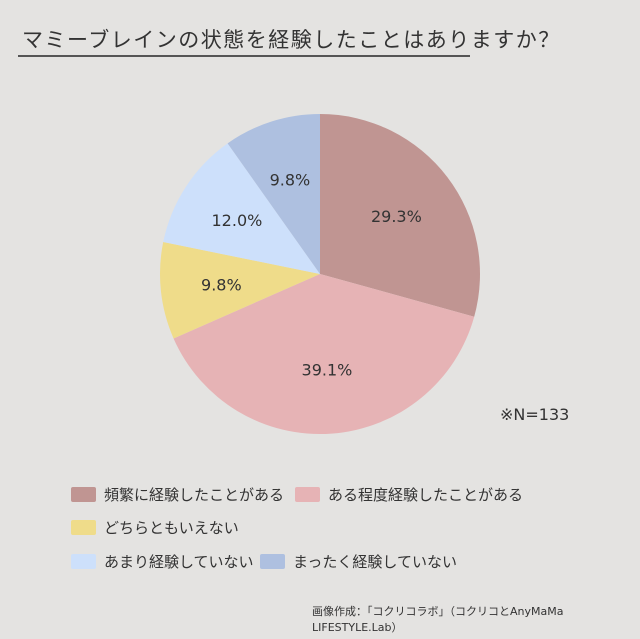  Describe the element at coordinates (244, 56) in the screenshot. I see `title-underline` at that location.